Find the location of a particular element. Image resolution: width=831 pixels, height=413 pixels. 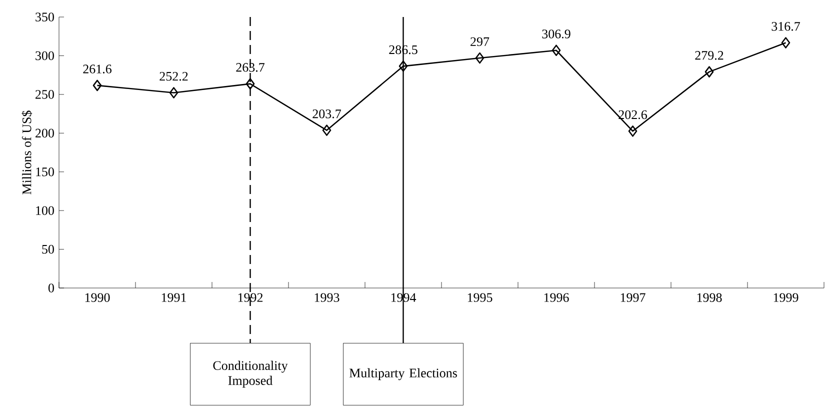

data-label: 252.2 is located at coordinates (174, 76).